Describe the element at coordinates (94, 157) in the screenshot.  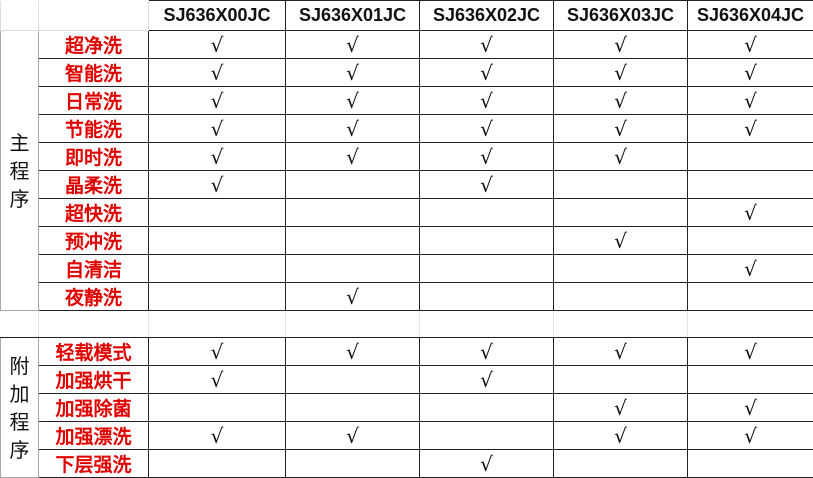
I see `program-label: 即时洗` at that location.